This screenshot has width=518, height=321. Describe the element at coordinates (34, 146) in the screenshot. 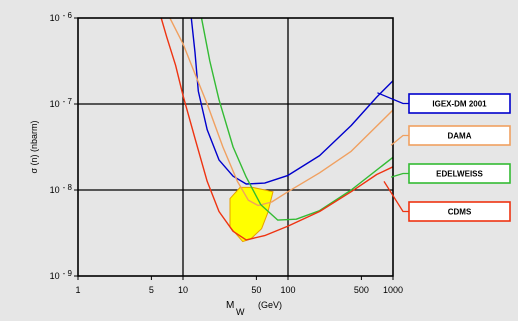

I see `y-axis-label: σ (n) (nbarm)` at that location.